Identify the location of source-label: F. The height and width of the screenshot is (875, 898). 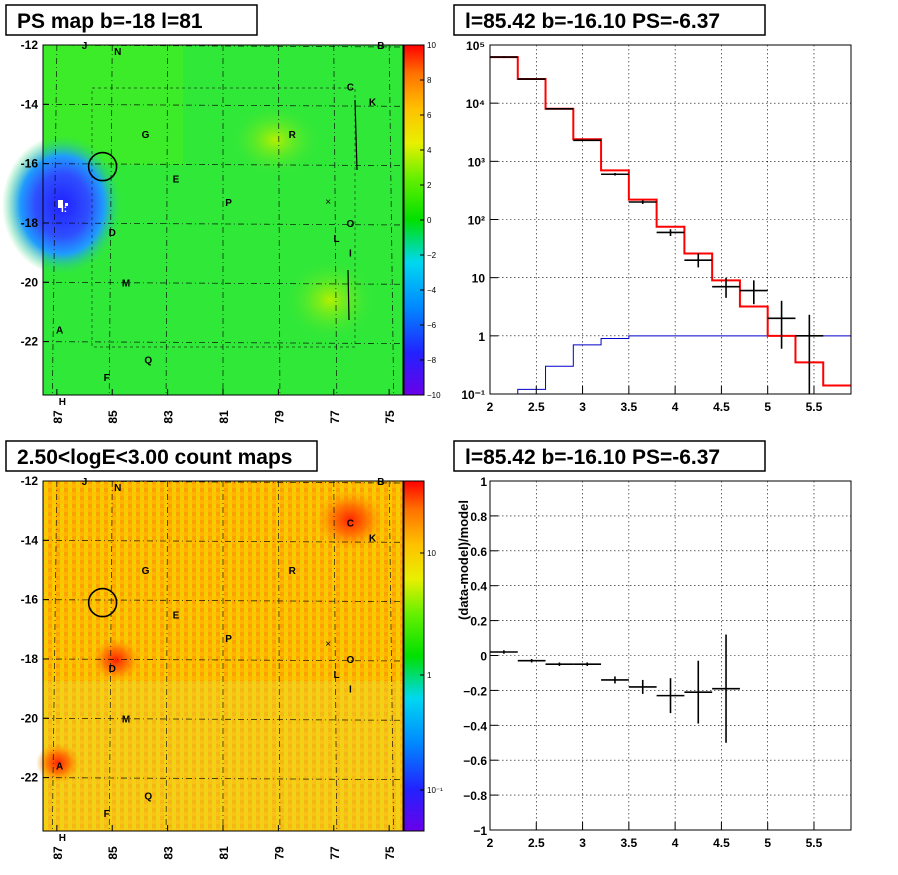
(107, 814).